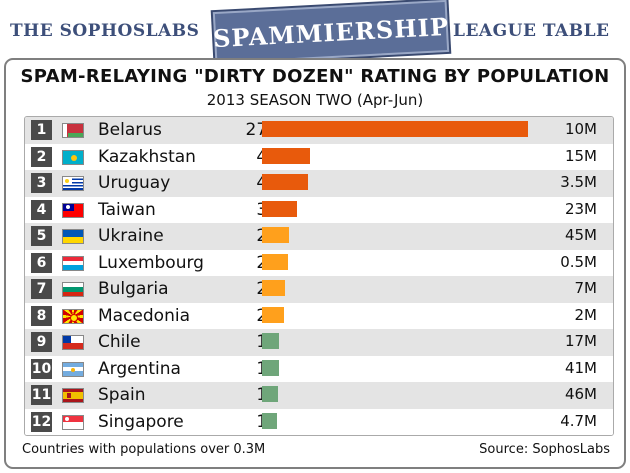 The image size is (630, 473). Describe the element at coordinates (41, 130) in the screenshot. I see `rank-label: 1` at that location.